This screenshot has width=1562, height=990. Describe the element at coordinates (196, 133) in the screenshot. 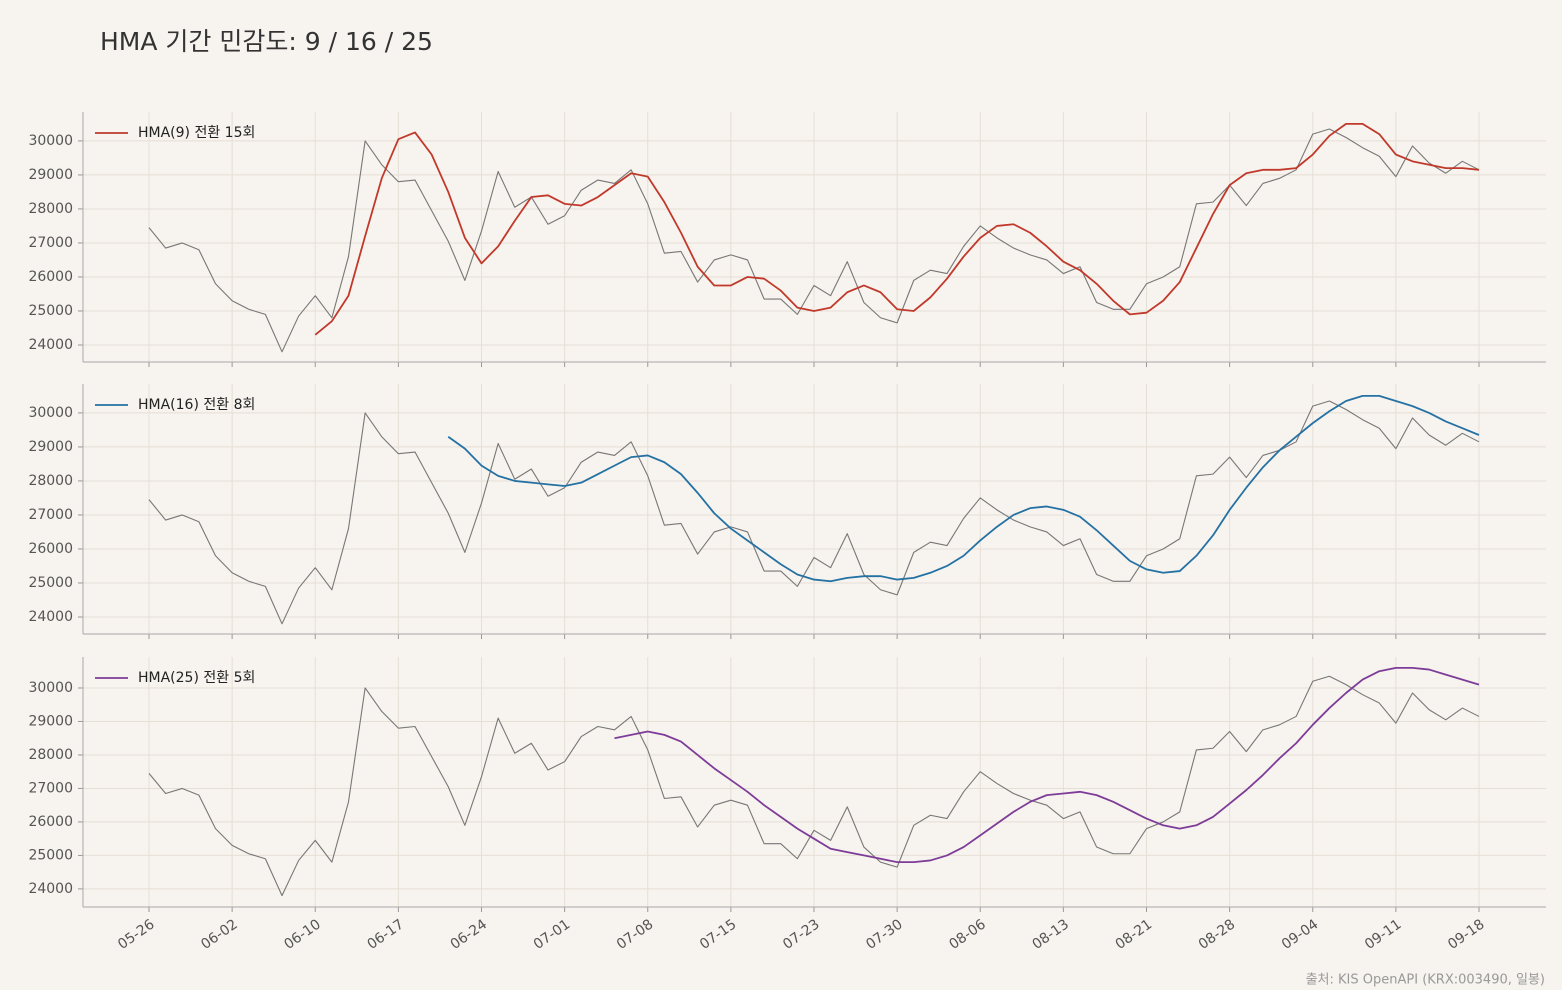

I see `legend-label: HMA(9) 전환 15회` at that location.